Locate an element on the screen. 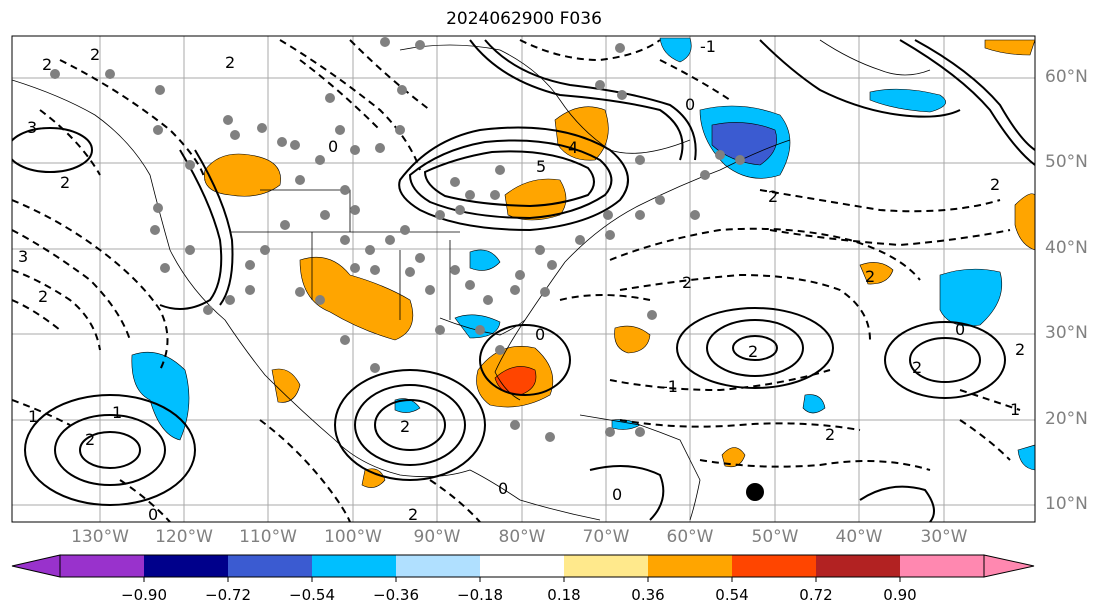 The height and width of the screenshot is (615, 1105). contour-label: 5 is located at coordinates (541, 166).